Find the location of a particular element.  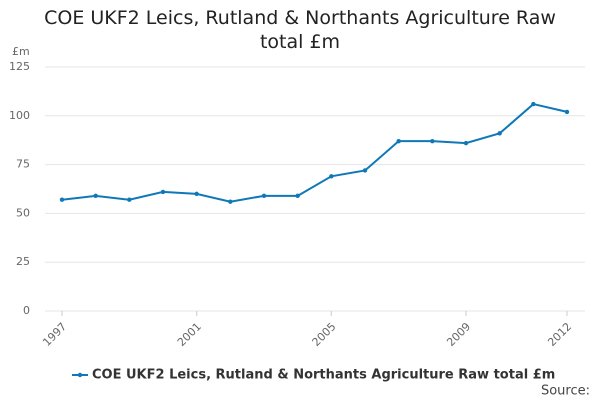

y-tick-label: 125 is located at coordinates (19, 66).